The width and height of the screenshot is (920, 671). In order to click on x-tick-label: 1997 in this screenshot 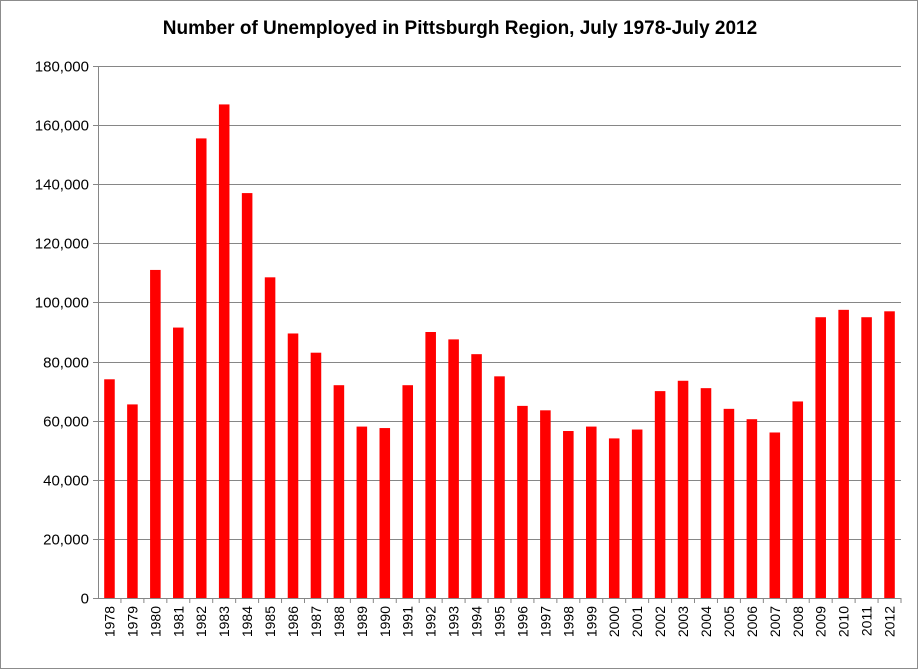, I will do `click(545, 621)`.